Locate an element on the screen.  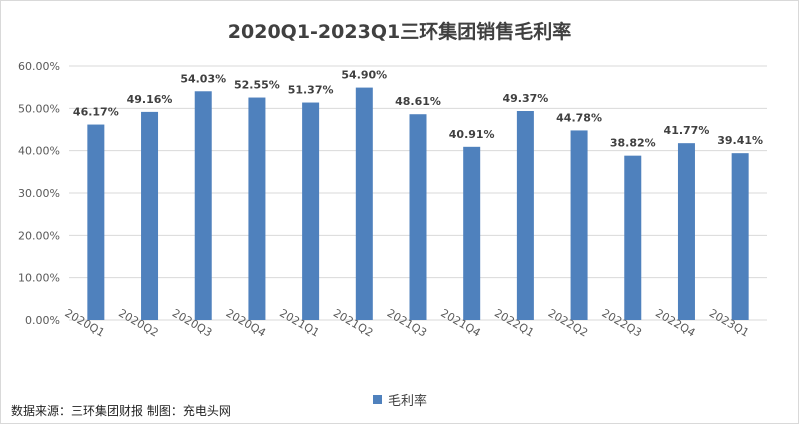
data-label: 44.78% is located at coordinates (579, 117).